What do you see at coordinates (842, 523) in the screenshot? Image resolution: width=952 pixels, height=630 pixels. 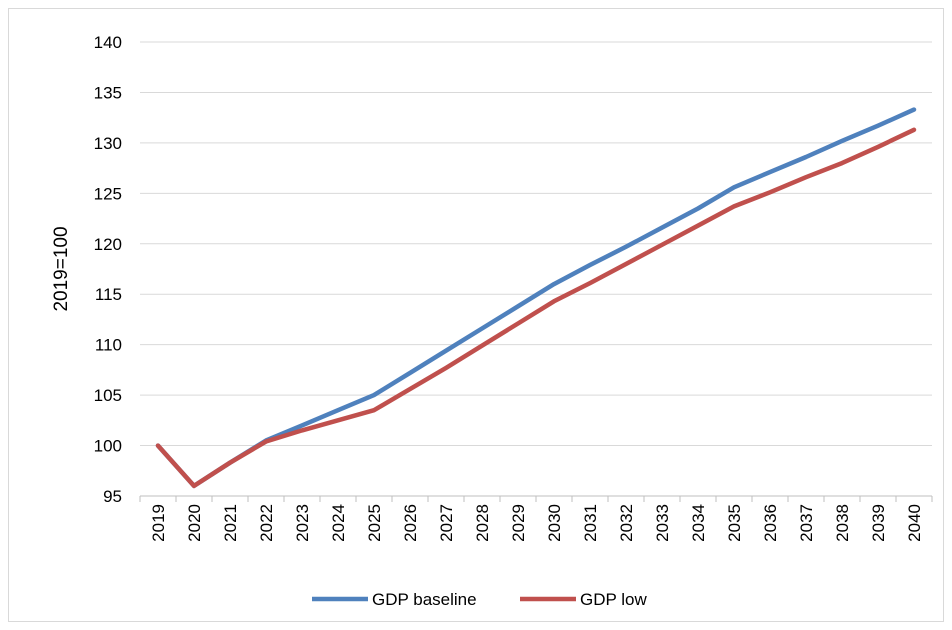 I see `x-tick-label: 2038` at bounding box center [842, 523].